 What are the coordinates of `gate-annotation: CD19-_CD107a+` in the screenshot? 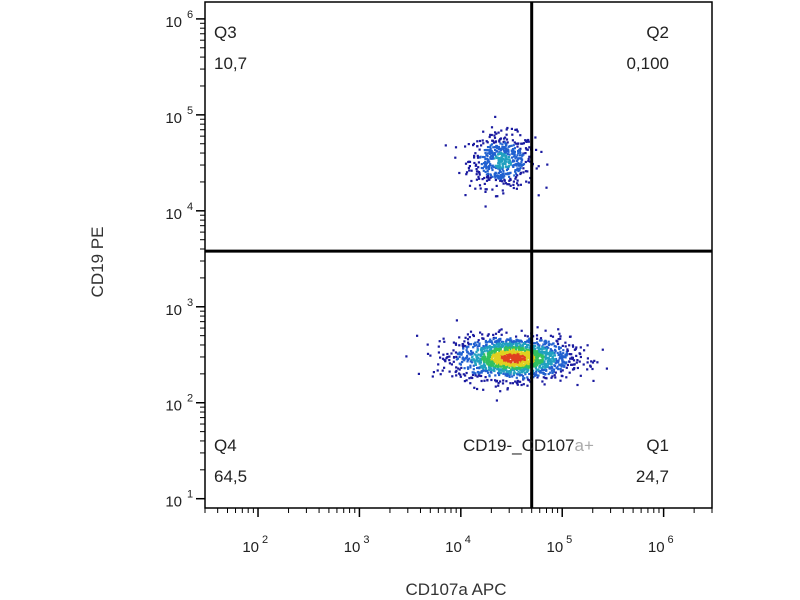 It's located at (528, 445).